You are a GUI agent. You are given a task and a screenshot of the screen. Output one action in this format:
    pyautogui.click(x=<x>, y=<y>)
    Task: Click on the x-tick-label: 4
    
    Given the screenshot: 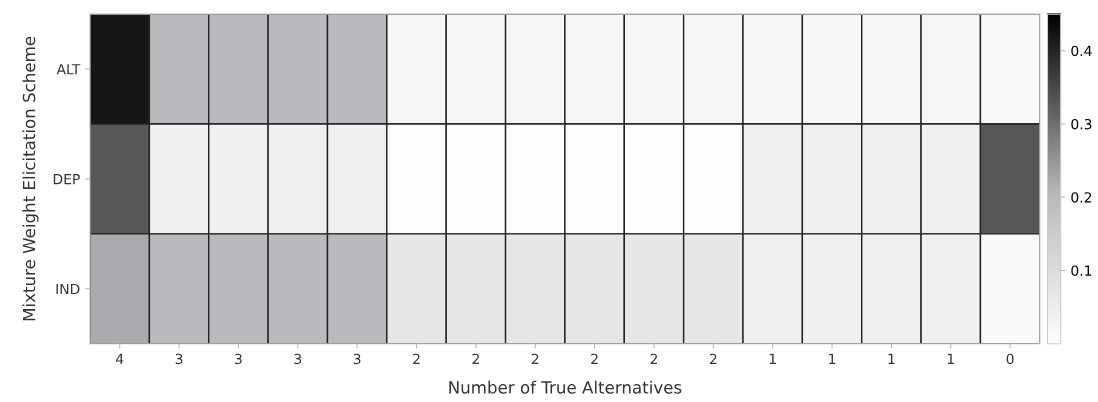 What is the action you would take?
    pyautogui.click(x=119, y=358)
    